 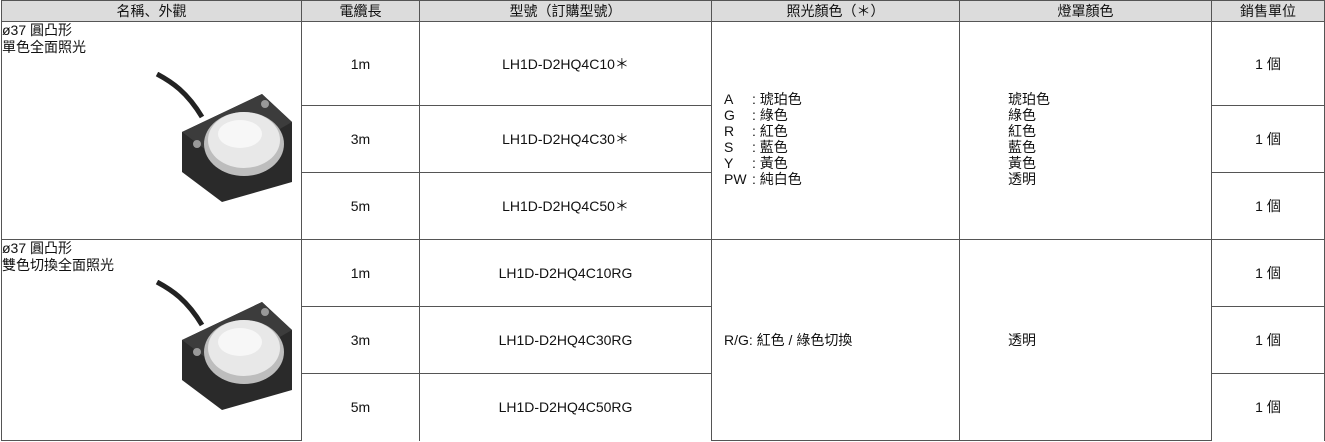 I want to click on illumination-item: PW : 純白色, so click(x=841, y=179).